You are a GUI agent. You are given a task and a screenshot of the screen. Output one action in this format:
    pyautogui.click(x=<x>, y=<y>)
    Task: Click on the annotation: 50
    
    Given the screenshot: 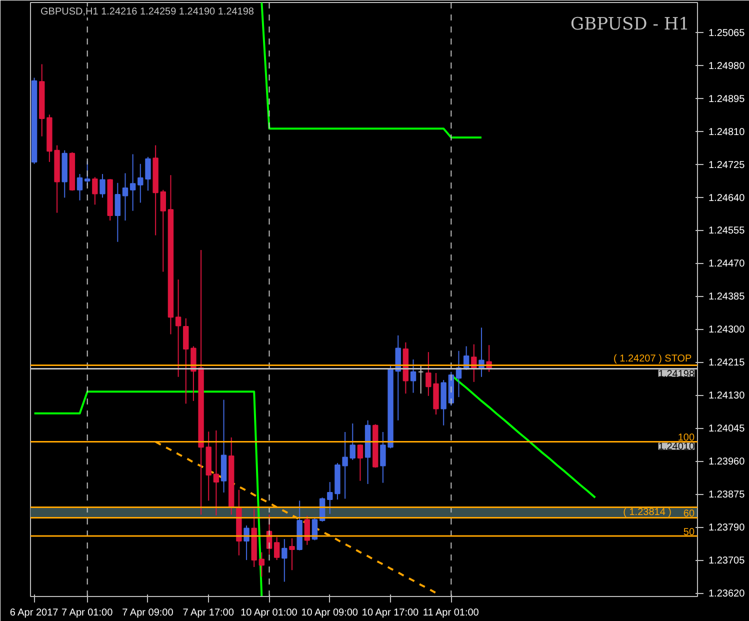 What is the action you would take?
    pyautogui.click(x=689, y=532)
    